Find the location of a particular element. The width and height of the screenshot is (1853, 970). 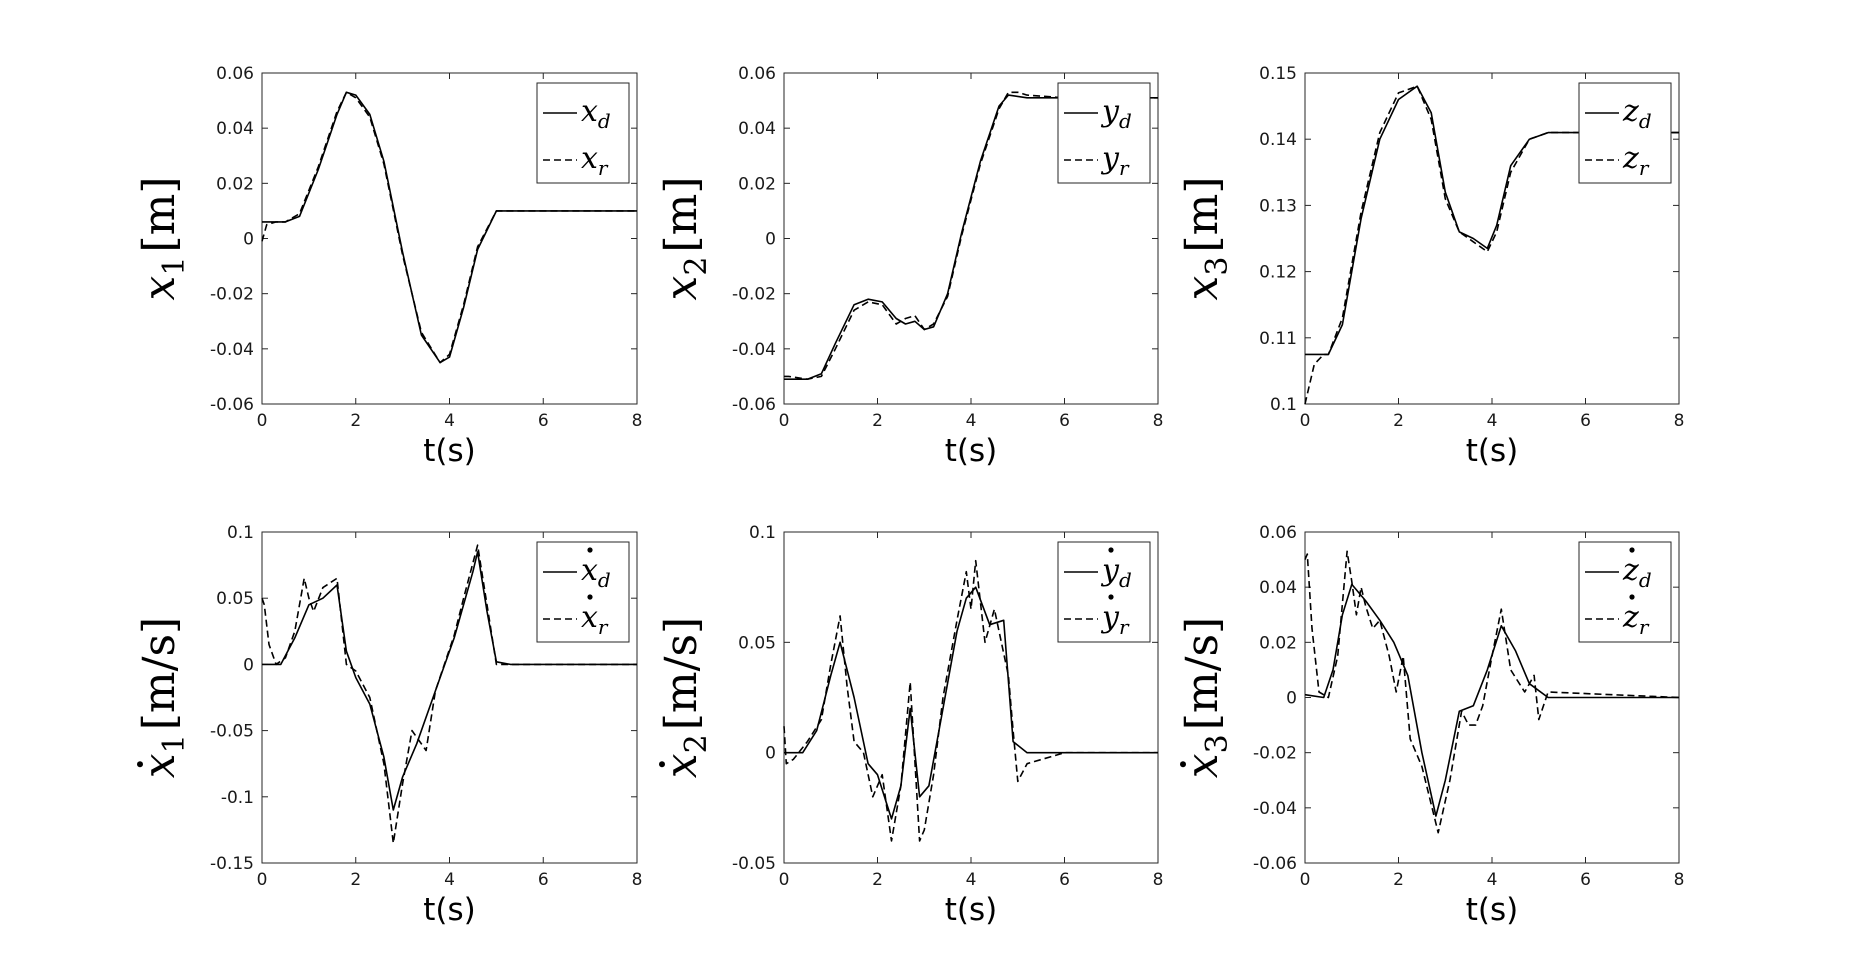

y-tick-label: 0.12 is located at coordinates (1278, 273).